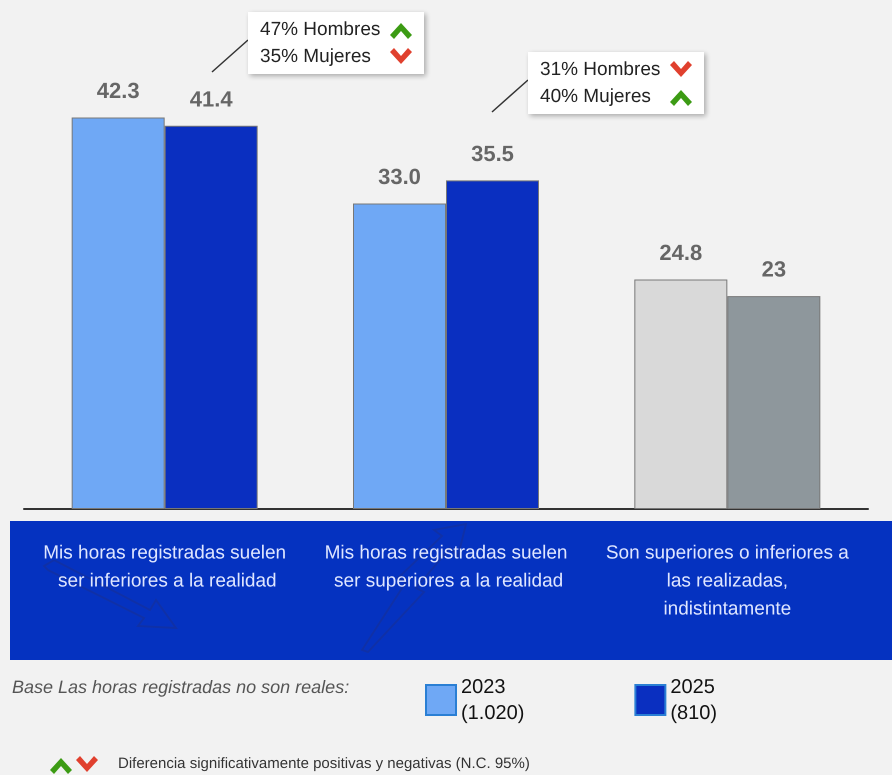  What do you see at coordinates (320, 30) in the screenshot?
I see `text: 47% Hombres` at bounding box center [320, 30].